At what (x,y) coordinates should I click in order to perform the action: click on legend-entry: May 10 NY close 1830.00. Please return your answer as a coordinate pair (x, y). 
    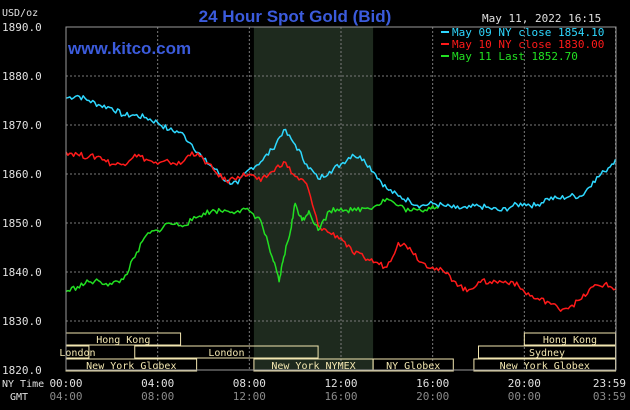
    Looking at the image, I should click on (528, 44).